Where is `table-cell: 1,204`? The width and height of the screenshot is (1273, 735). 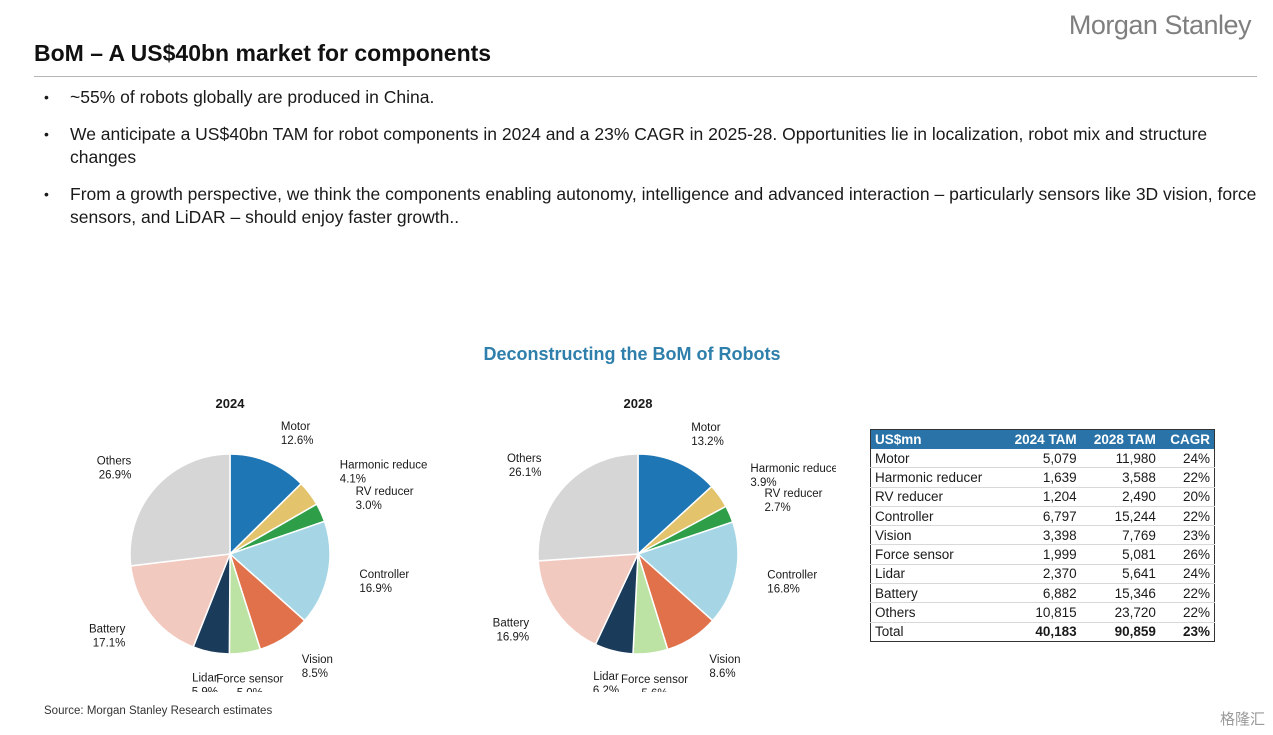
table-cell: 1,204 is located at coordinates (1041, 497).